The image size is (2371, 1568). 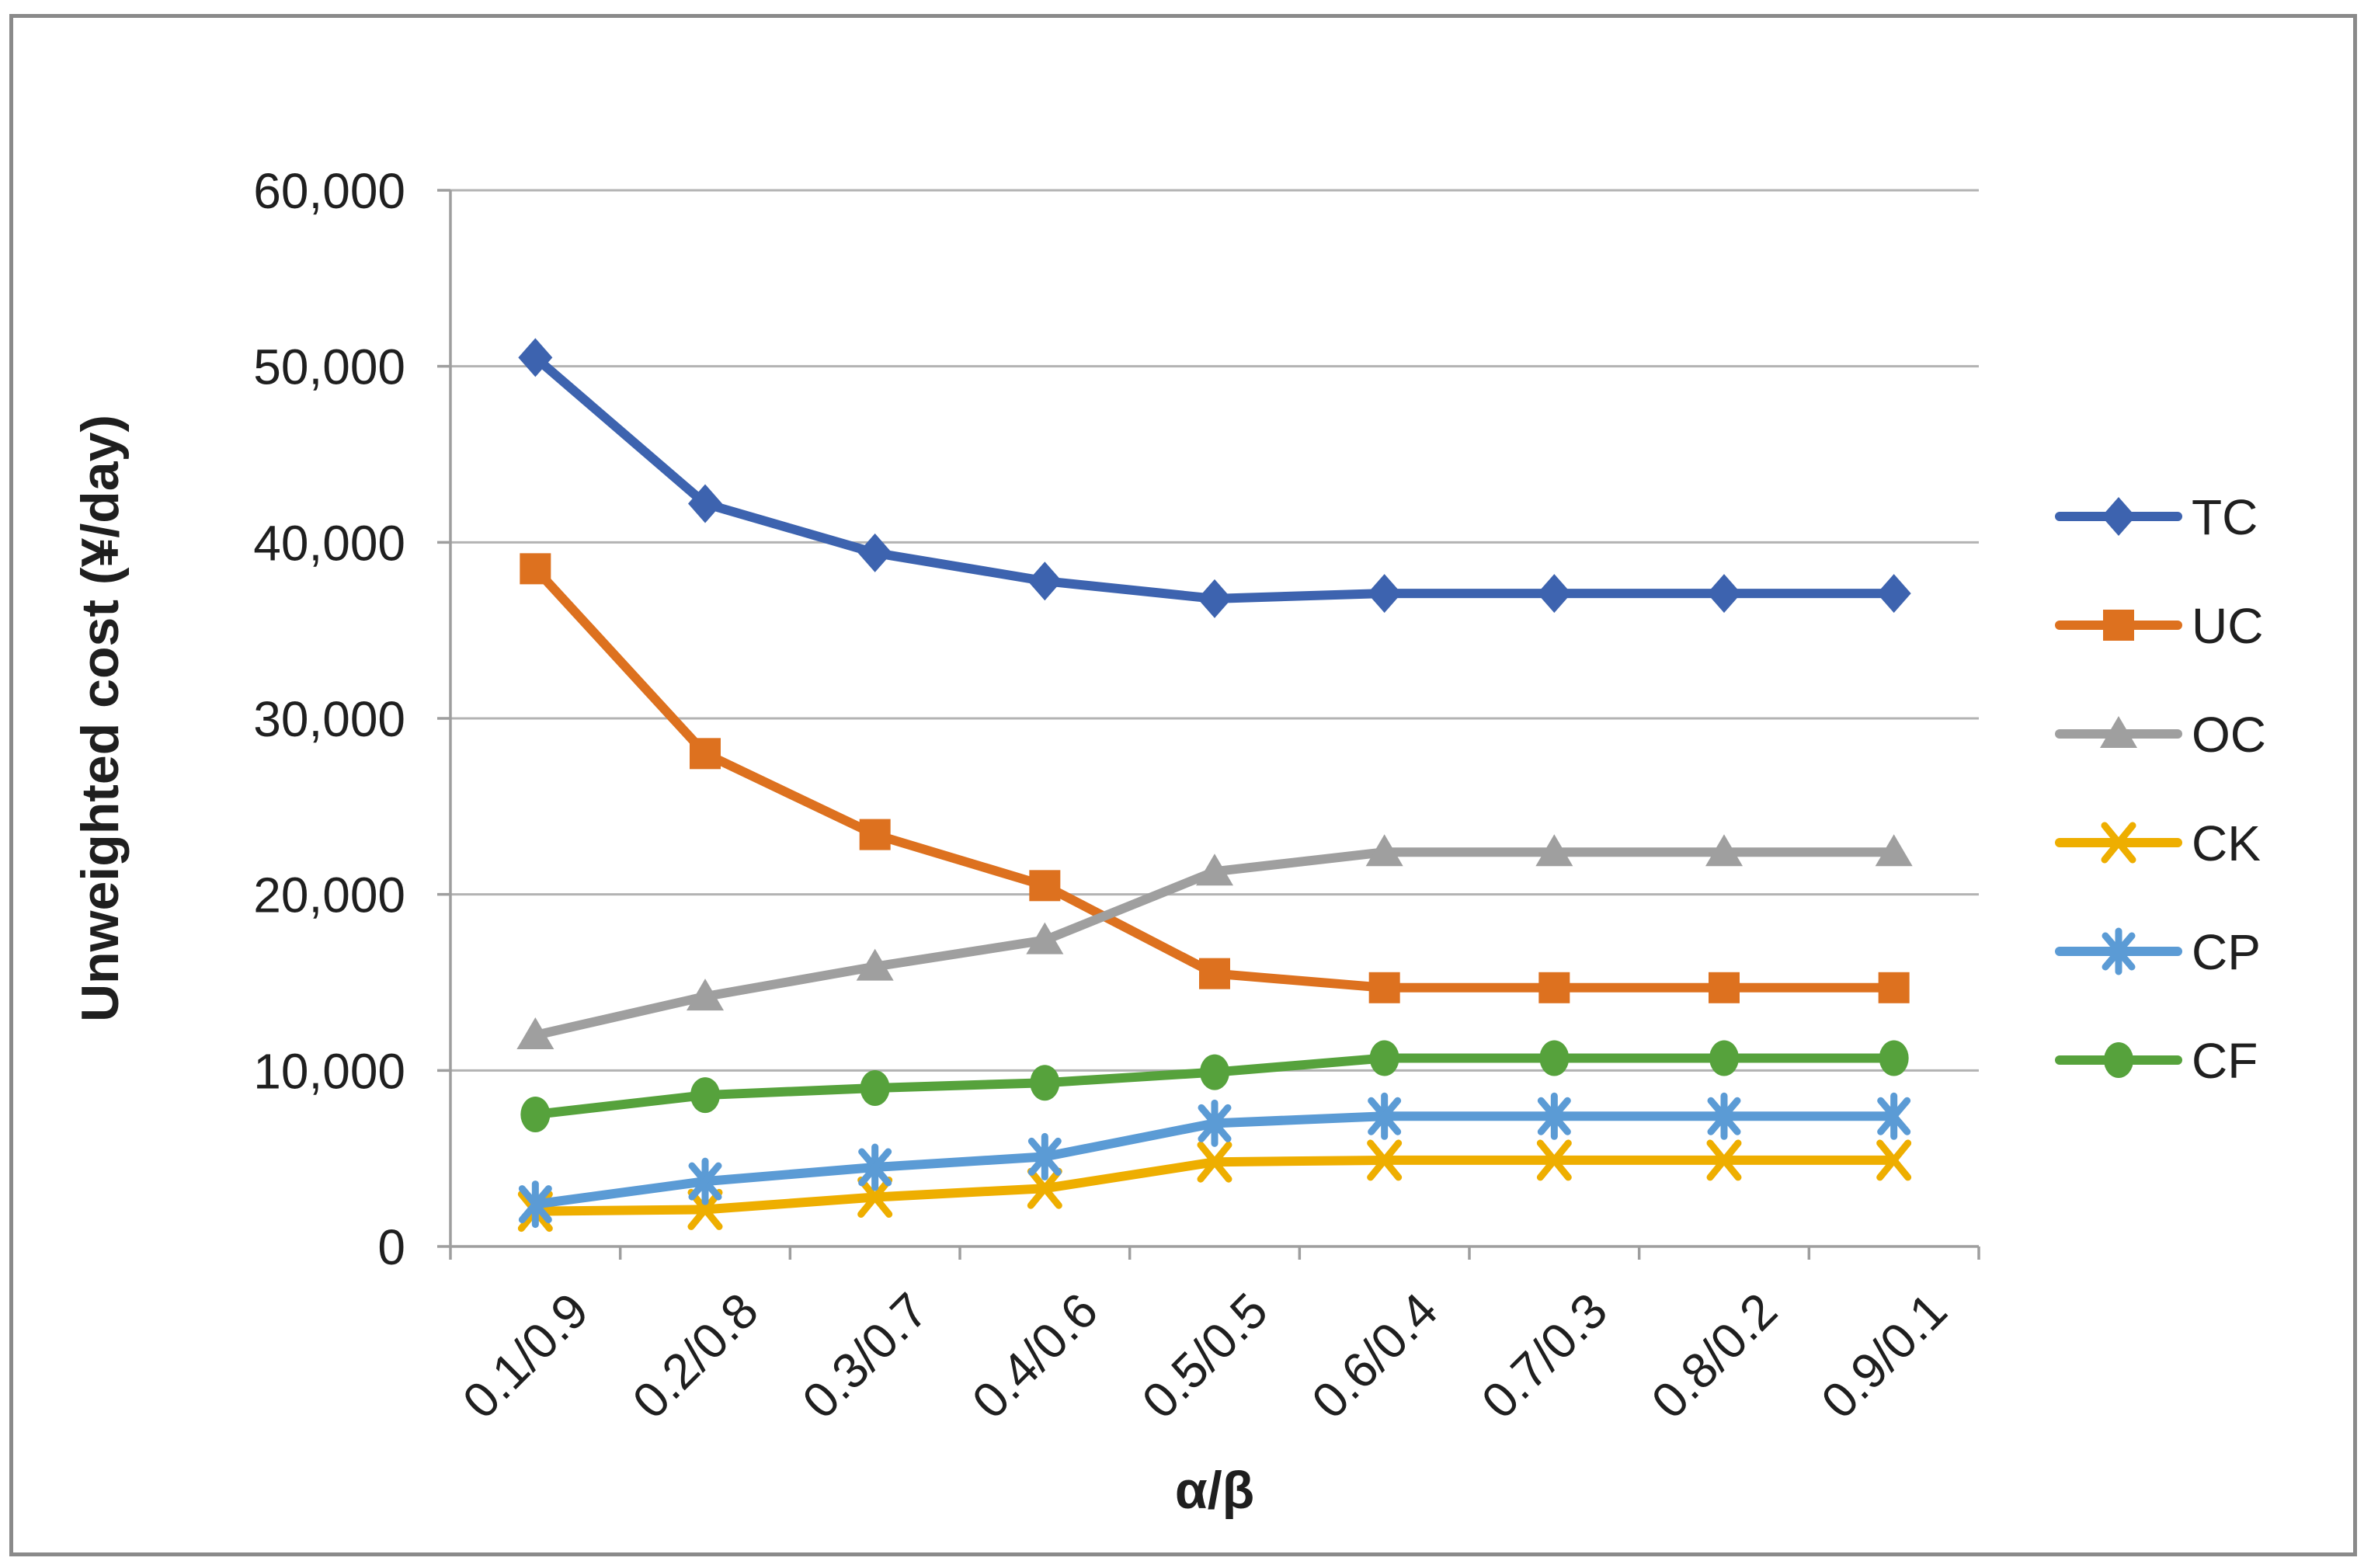 I want to click on legend-marker-UC, so click(x=2118, y=626).